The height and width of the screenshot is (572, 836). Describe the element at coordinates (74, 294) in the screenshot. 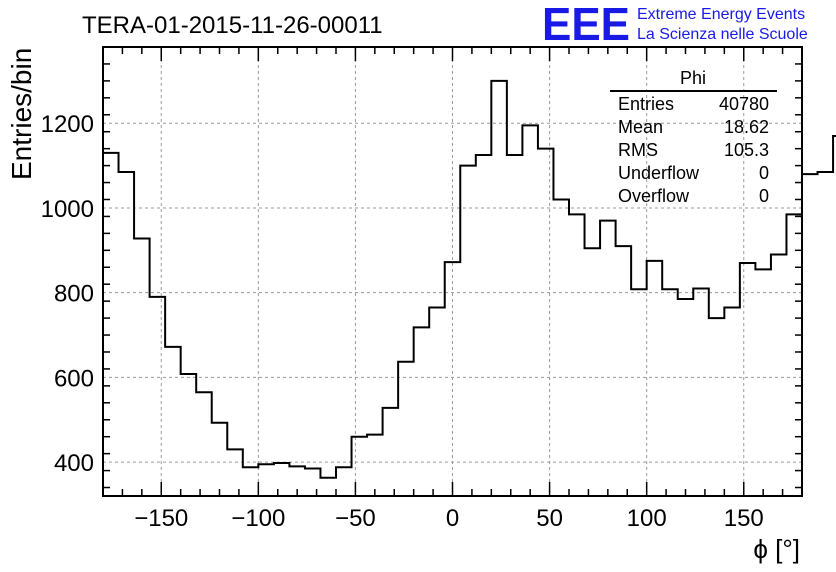

I see `y-tick-label: 800` at that location.